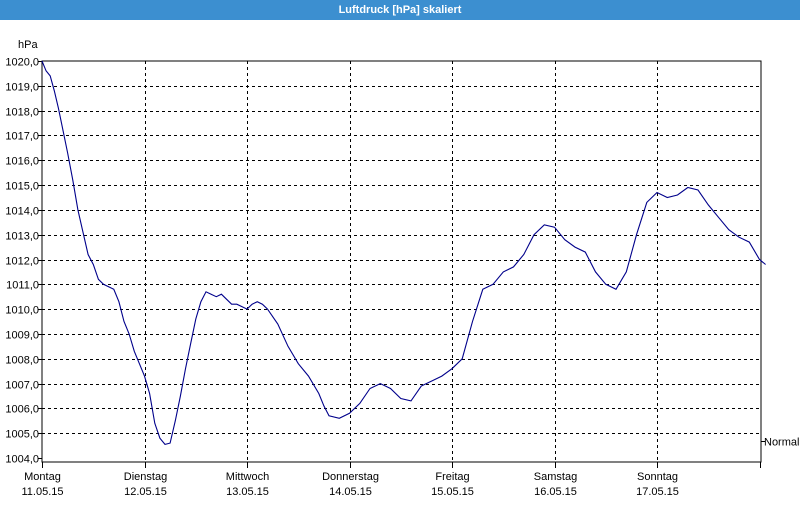 Image resolution: width=800 pixels, height=505 pixels. What do you see at coordinates (781, 443) in the screenshot?
I see `normal-label: Normal` at bounding box center [781, 443].